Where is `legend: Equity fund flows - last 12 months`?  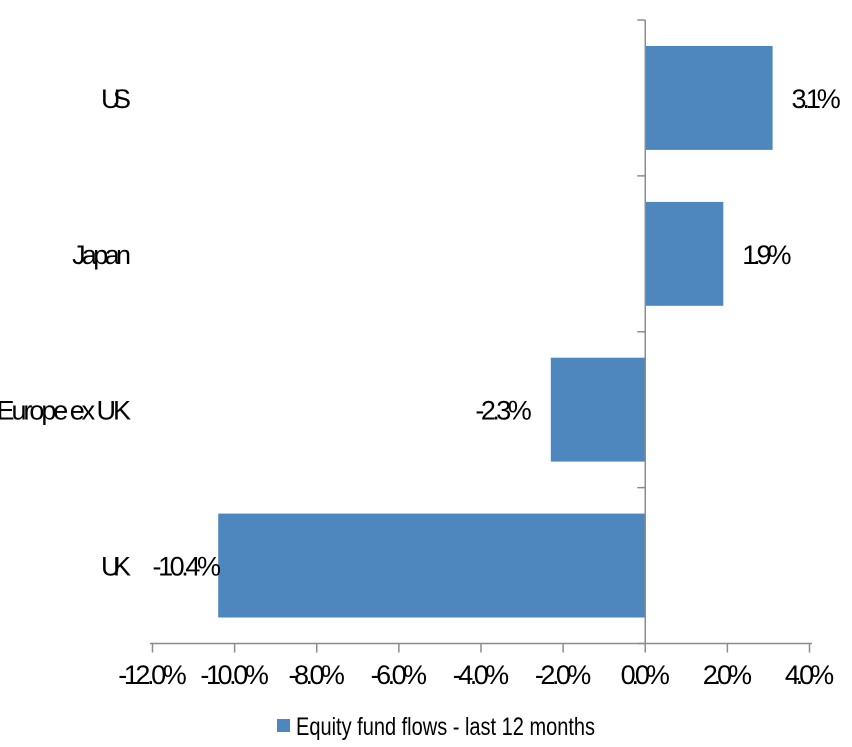 legend: Equity fund flows - last 12 months is located at coordinates (473, 727).